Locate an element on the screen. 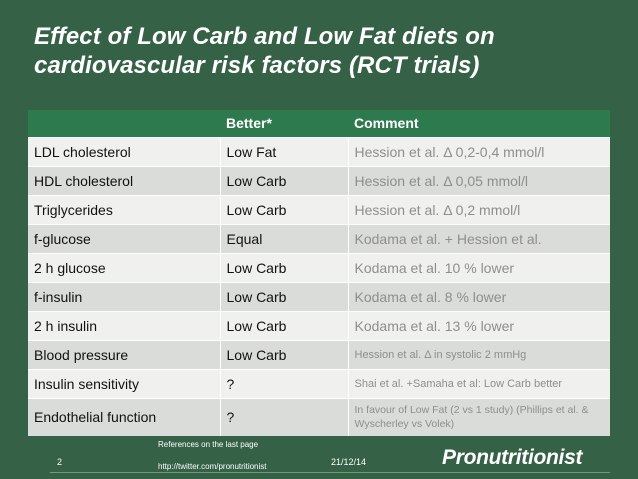 Image resolution: width=638 pixels, height=479 pixels. cell-factor: 2 h insulin is located at coordinates (124, 325).